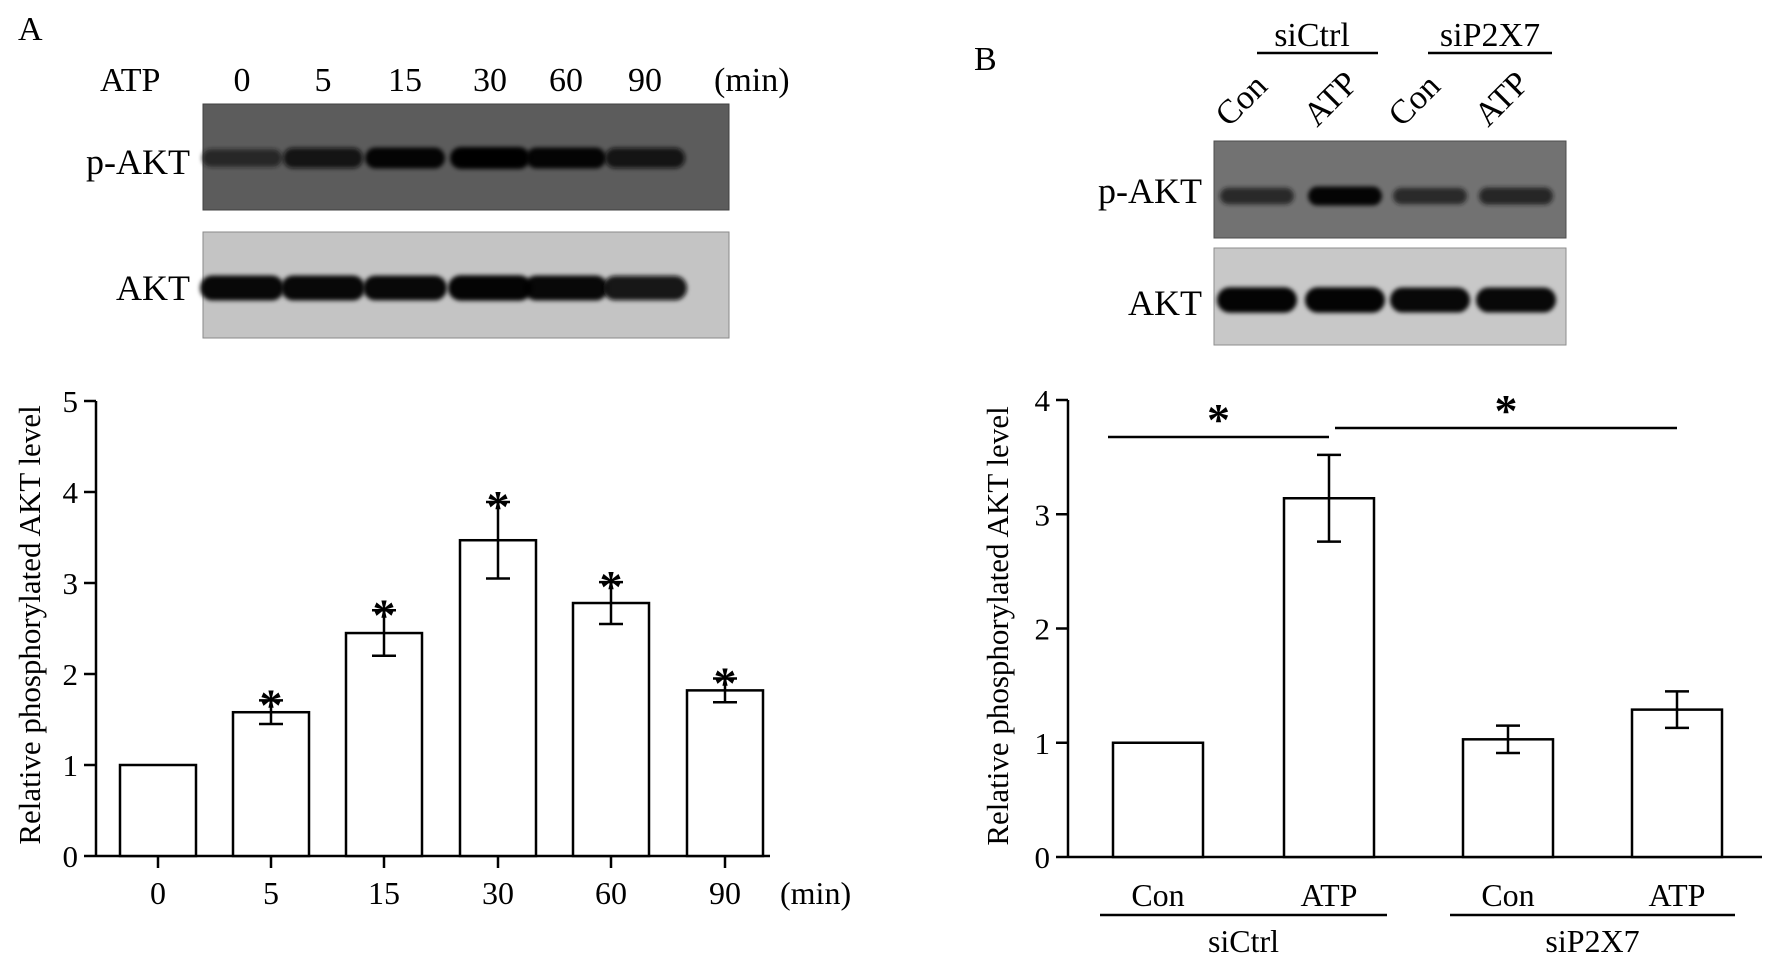 The image size is (1772, 966). What do you see at coordinates (1592, 941) in the screenshot?
I see `group-label: siP2X7` at bounding box center [1592, 941].